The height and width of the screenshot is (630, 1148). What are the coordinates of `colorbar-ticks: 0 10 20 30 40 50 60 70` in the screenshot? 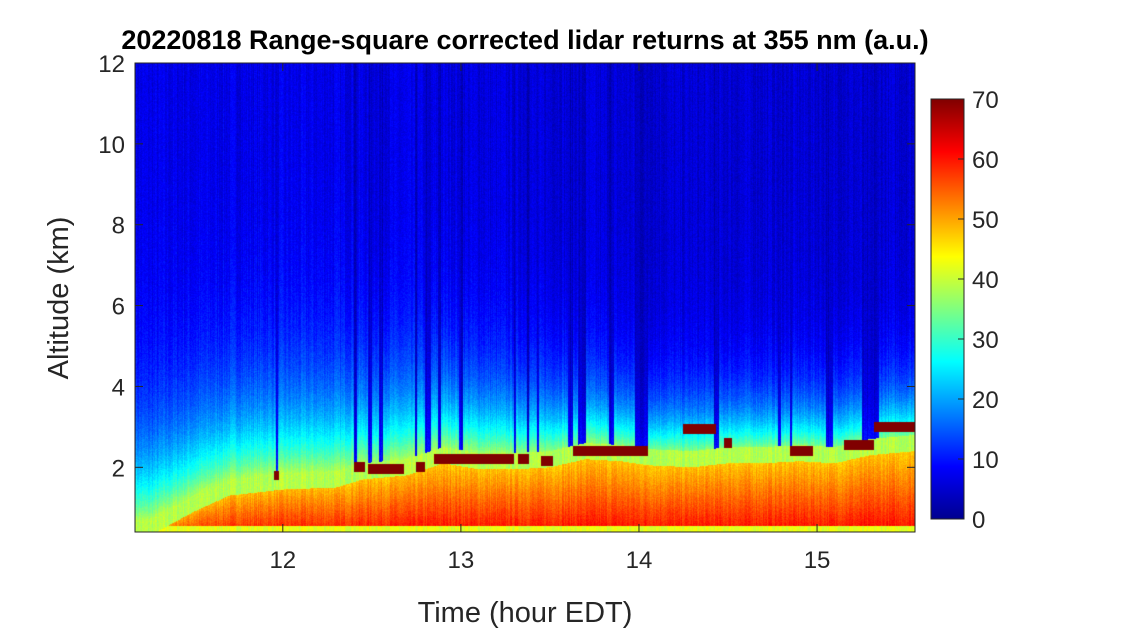 It's located at (978, 310).